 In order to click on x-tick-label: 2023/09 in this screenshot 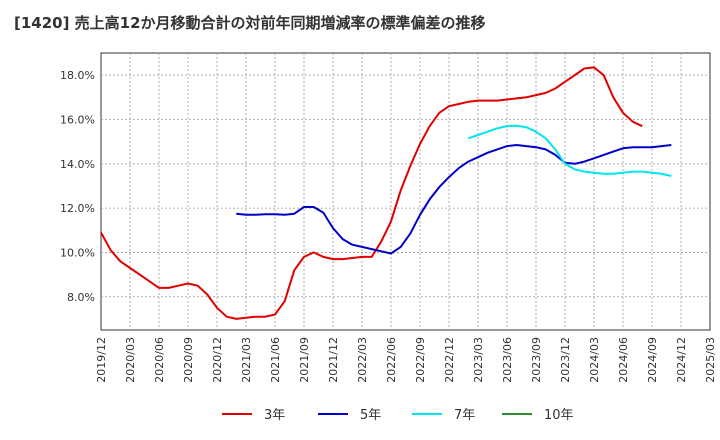, I will do `click(536, 360)`.